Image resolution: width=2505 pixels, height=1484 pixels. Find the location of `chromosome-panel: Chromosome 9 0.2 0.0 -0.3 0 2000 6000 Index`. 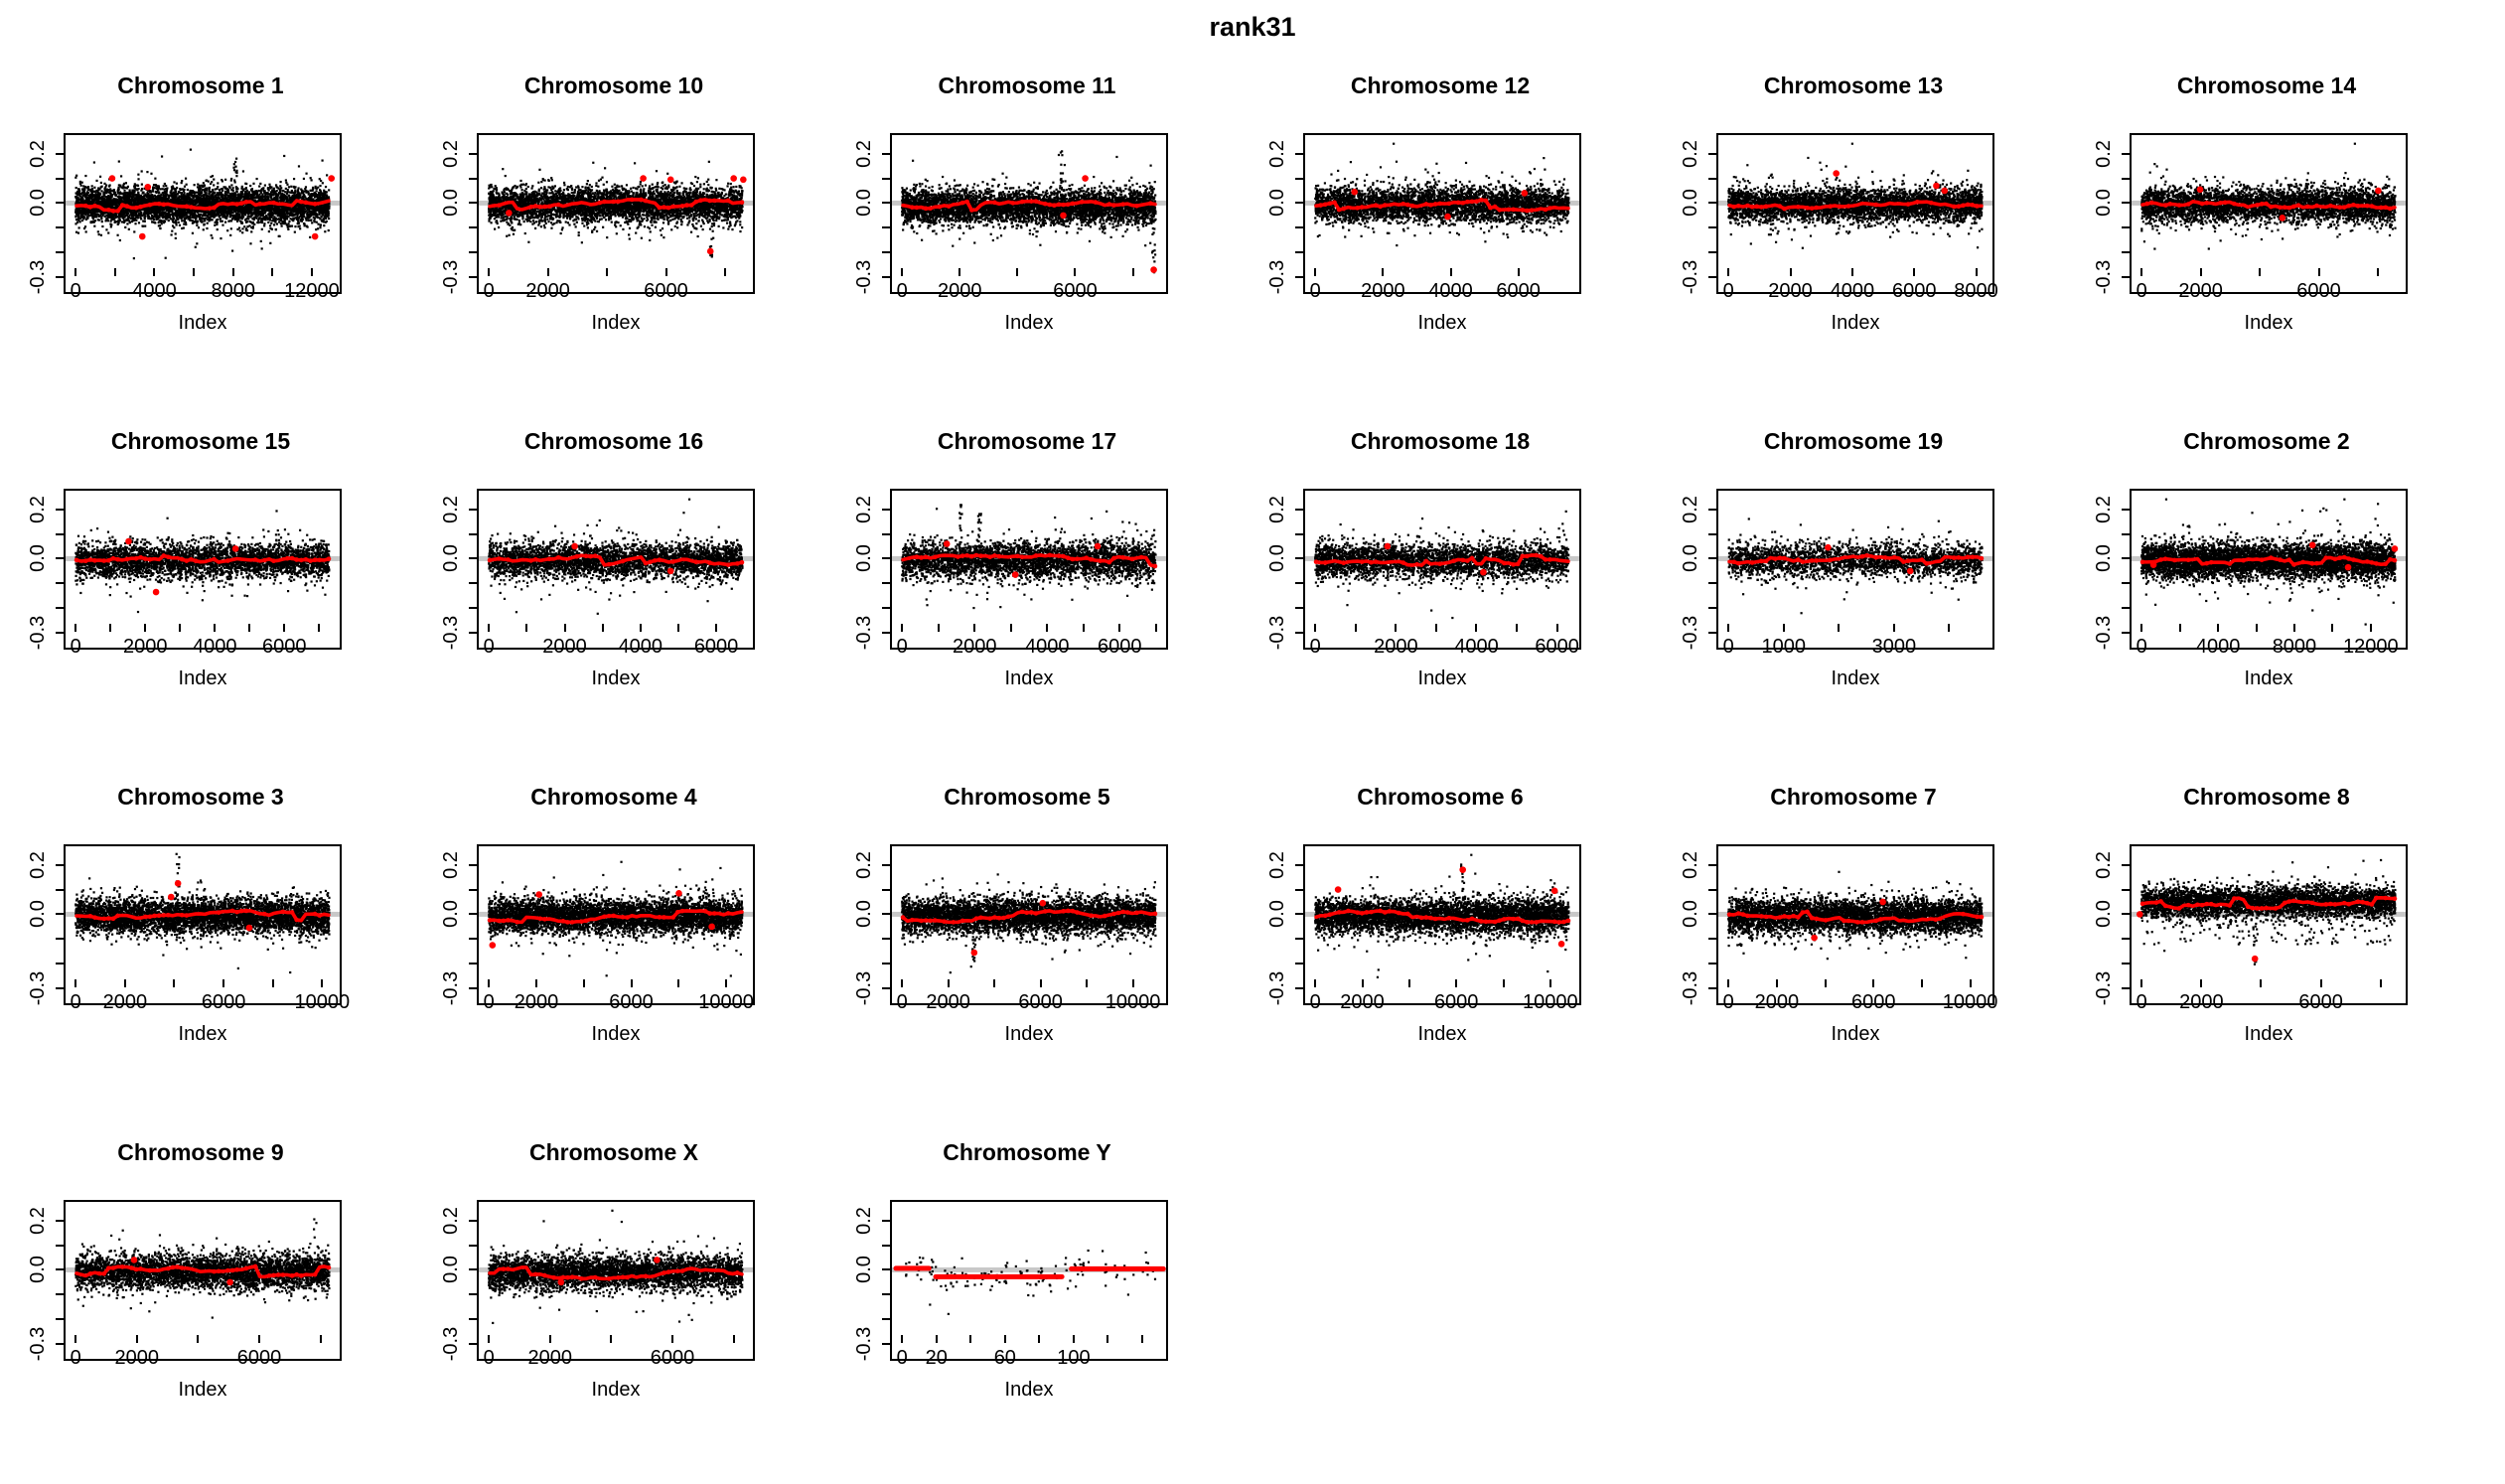

chromosome-panel: Chromosome 9 0.2 0.0 -0.3 0 2000 6000 Index is located at coordinates (228, 1290).